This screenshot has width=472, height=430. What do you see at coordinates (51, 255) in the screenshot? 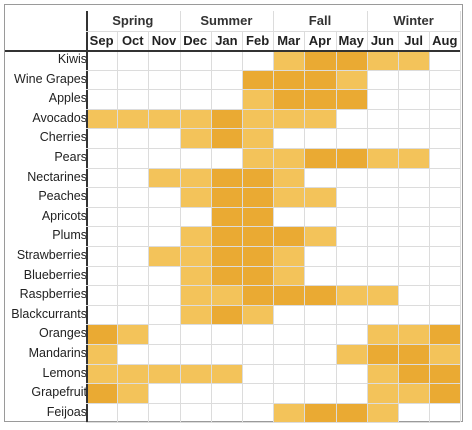
I see `fruit-label: Strawberries` at bounding box center [51, 255].